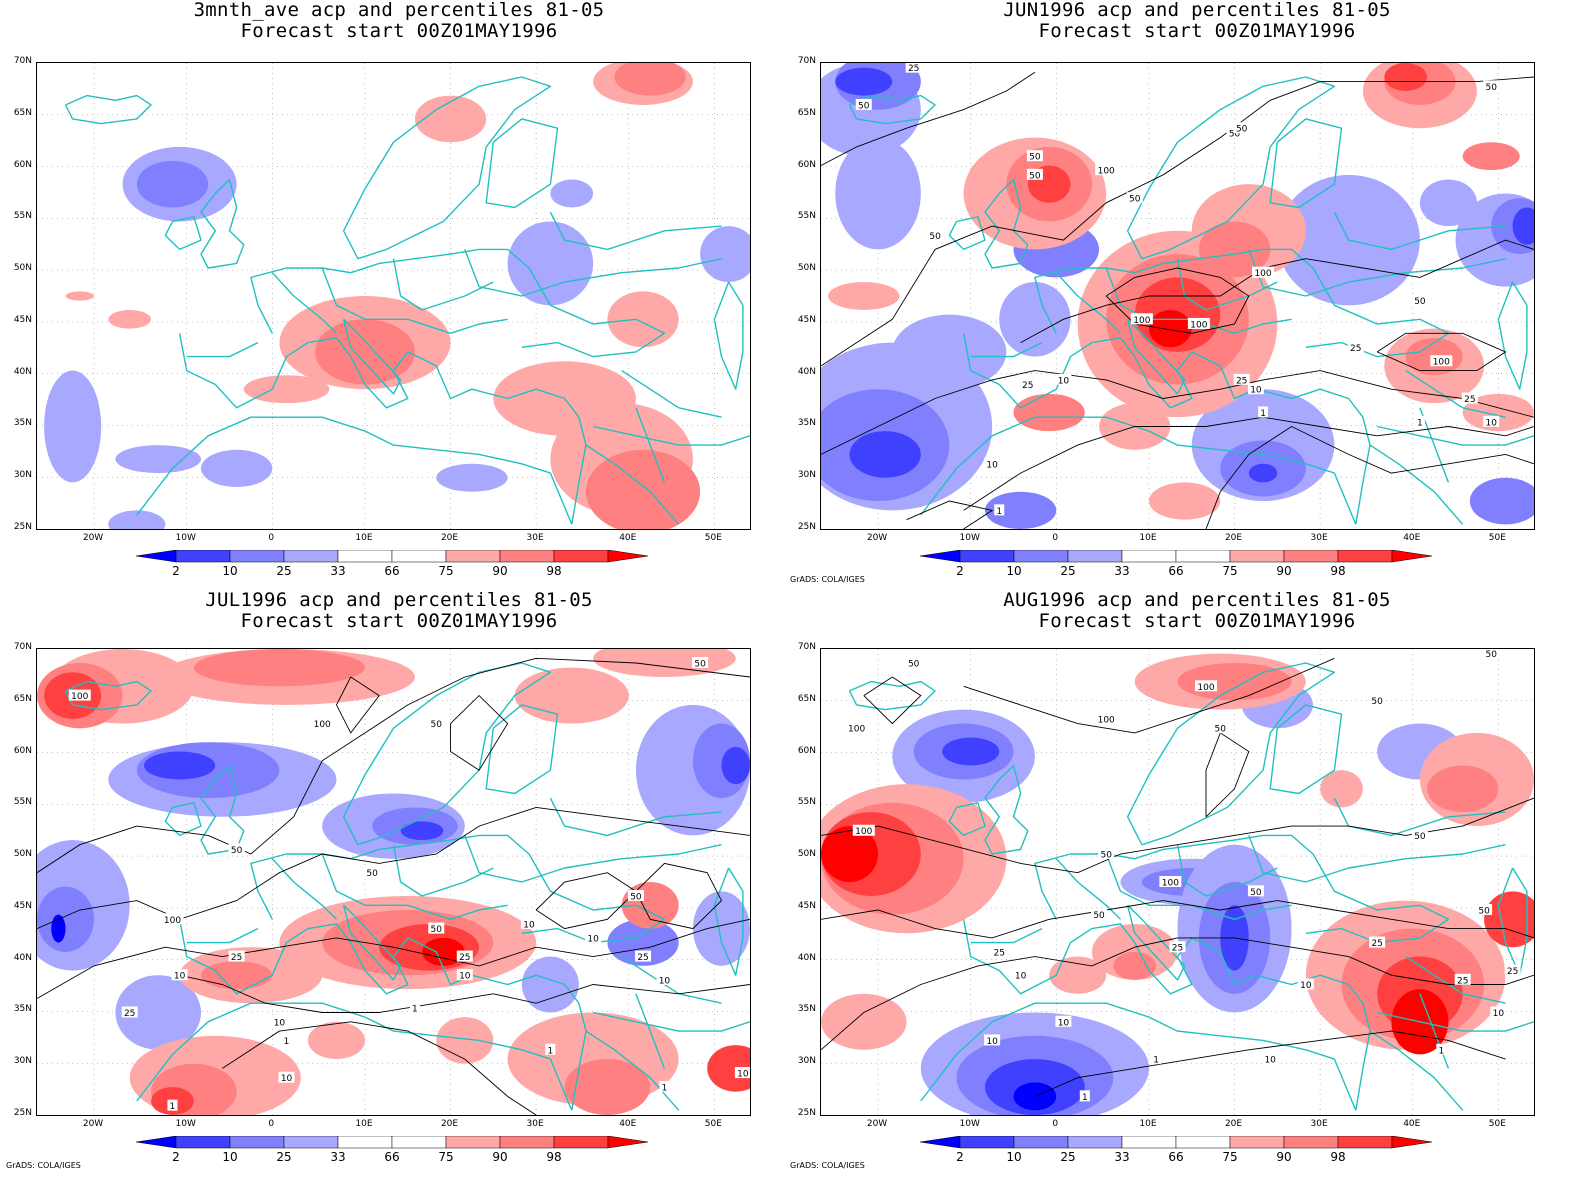  What do you see at coordinates (230, 1157) in the screenshot?
I see `colorbar-label: 10` at bounding box center [230, 1157].